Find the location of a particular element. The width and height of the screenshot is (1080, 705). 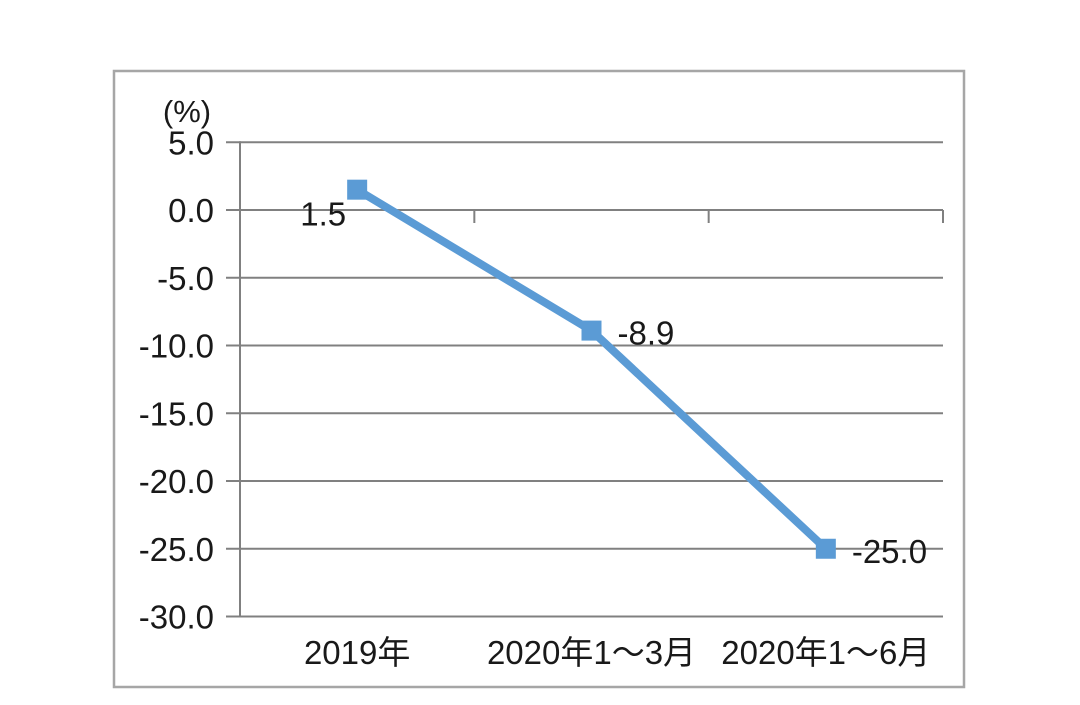

y-tick-label: -30.0 is located at coordinates (176, 617).